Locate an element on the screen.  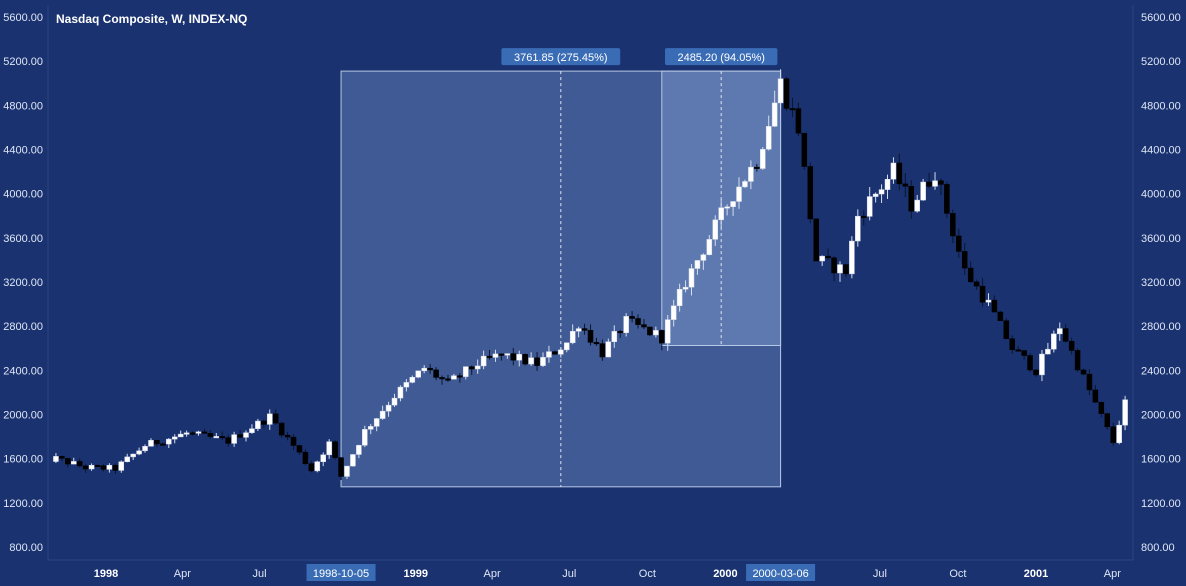
y-tick-label-right: 3600.00 is located at coordinates (1161, 239).